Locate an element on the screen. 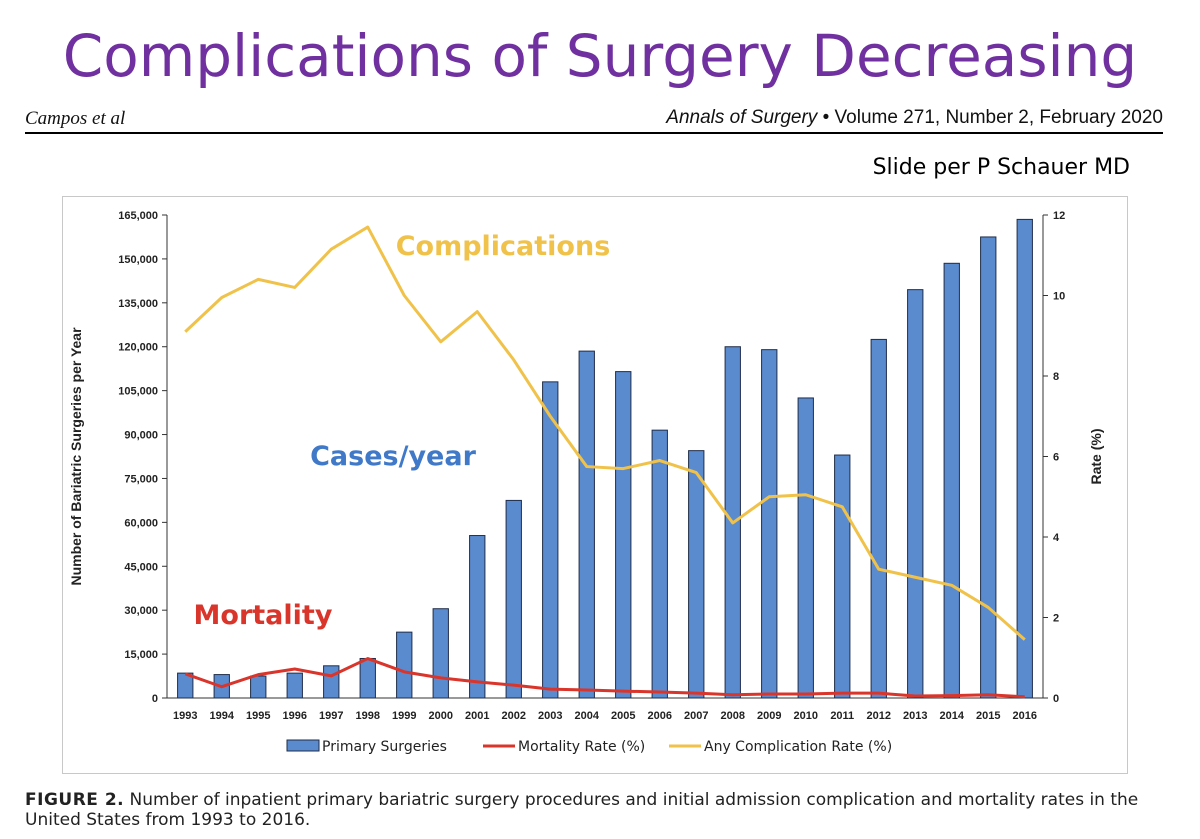 The height and width of the screenshot is (839, 1200). citation-details: Volume 271, Number 2, February 2020 is located at coordinates (998, 117).